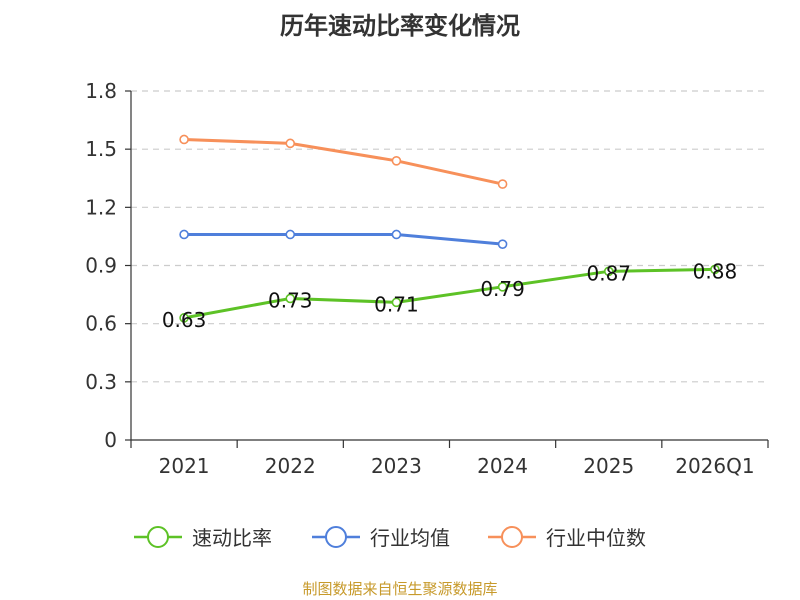 Image resolution: width=800 pixels, height=600 pixels. I want to click on data-label: 0.87, so click(608, 273).